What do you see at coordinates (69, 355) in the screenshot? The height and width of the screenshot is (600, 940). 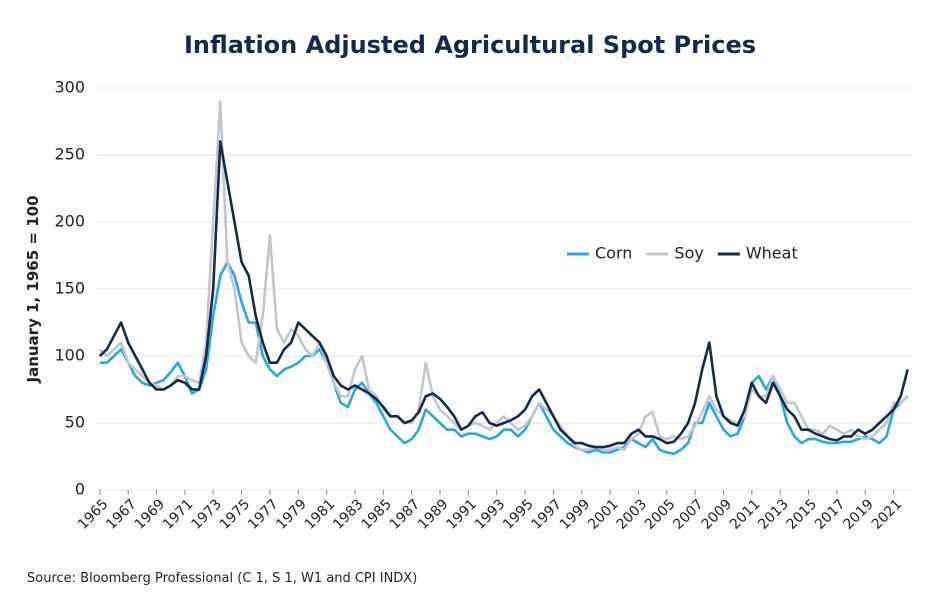 I see `y-tick-label: 100` at bounding box center [69, 355].